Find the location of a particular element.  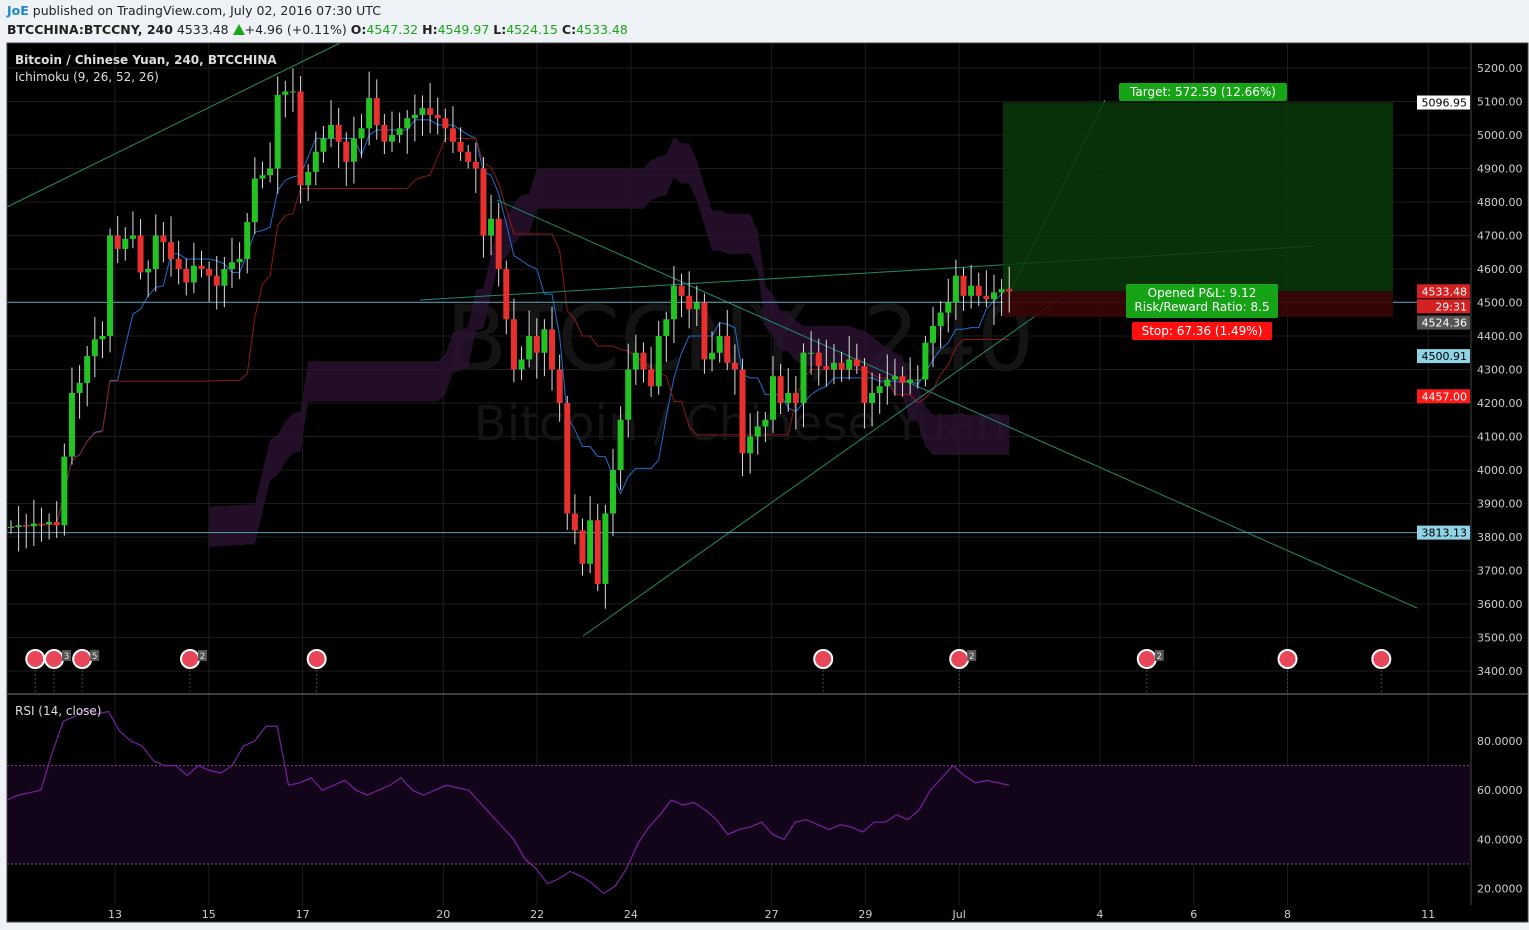

rsi-legend: RSI (14, close) is located at coordinates (58, 711).